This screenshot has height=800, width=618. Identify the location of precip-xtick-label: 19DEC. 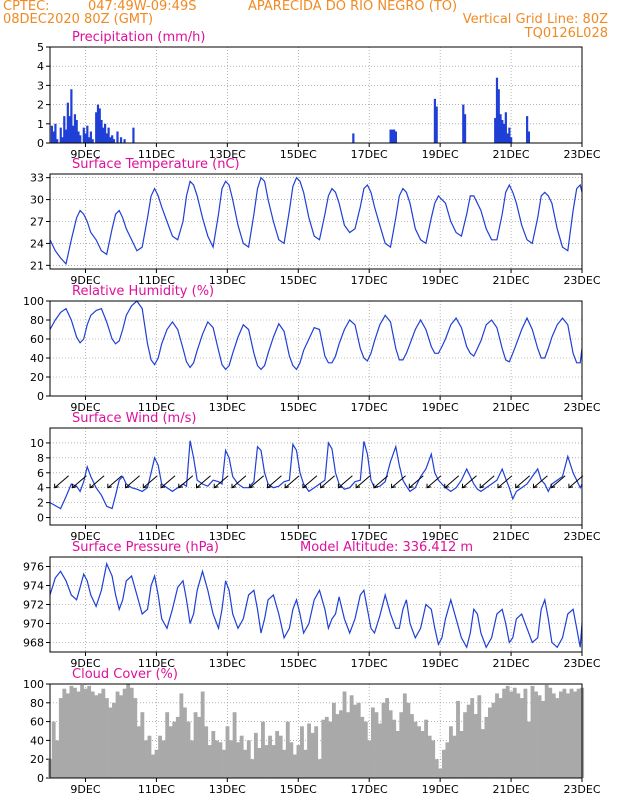
(440, 154).